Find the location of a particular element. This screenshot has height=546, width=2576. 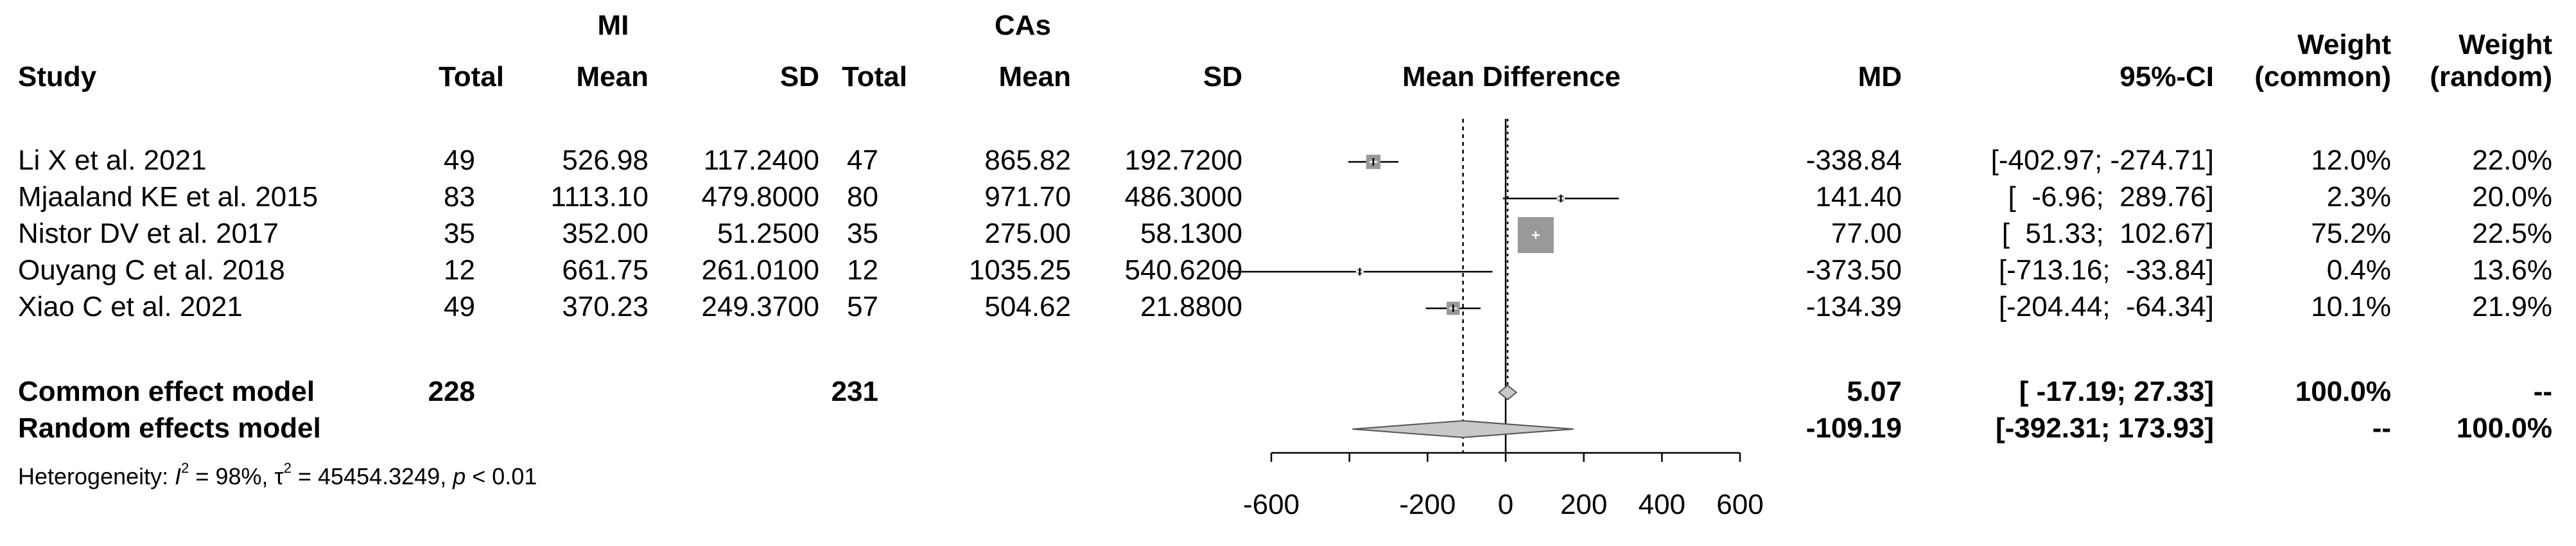

random-ci: [-392.31; 173.93] is located at coordinates (2105, 428).